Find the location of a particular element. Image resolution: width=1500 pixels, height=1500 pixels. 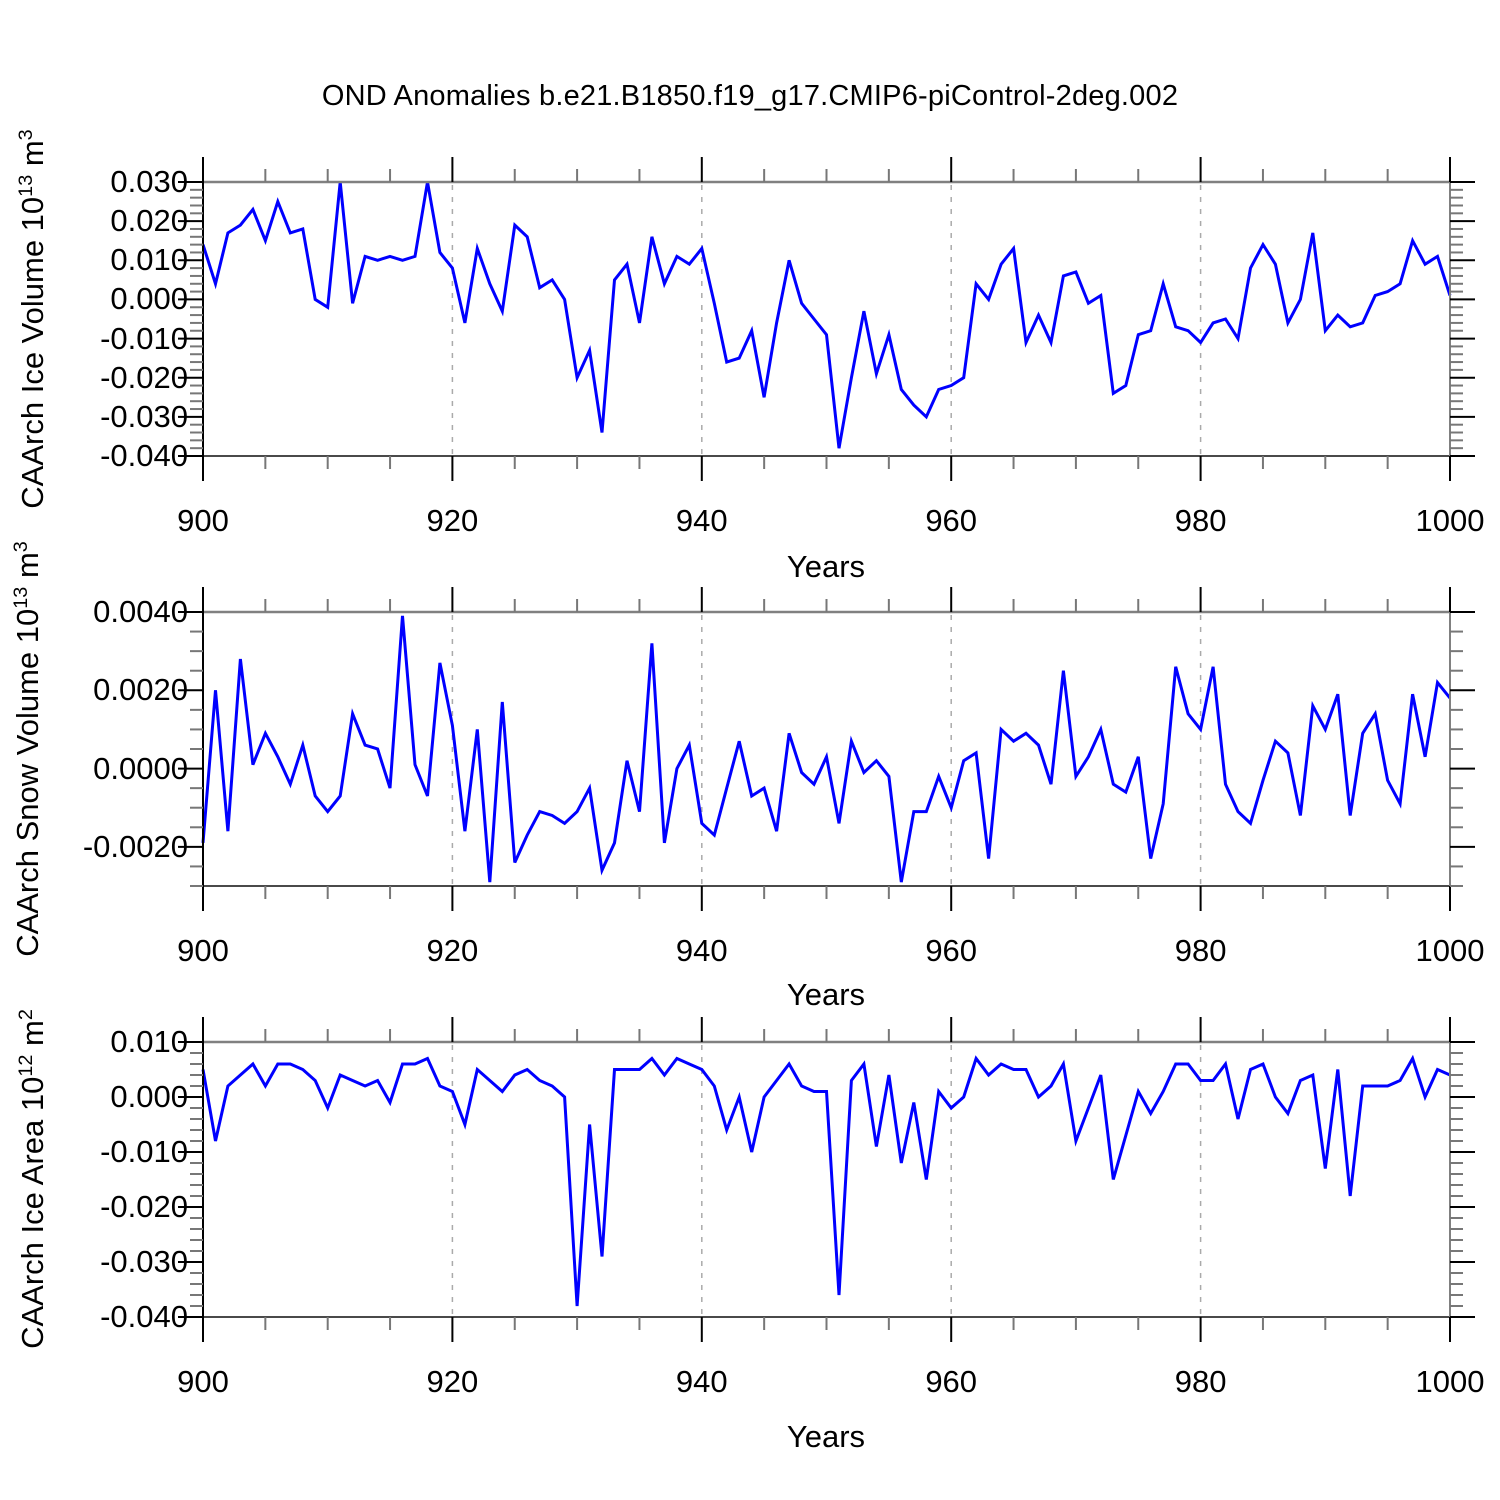

y-tick-label--0.0020: -0.0020 is located at coordinates (135, 846).